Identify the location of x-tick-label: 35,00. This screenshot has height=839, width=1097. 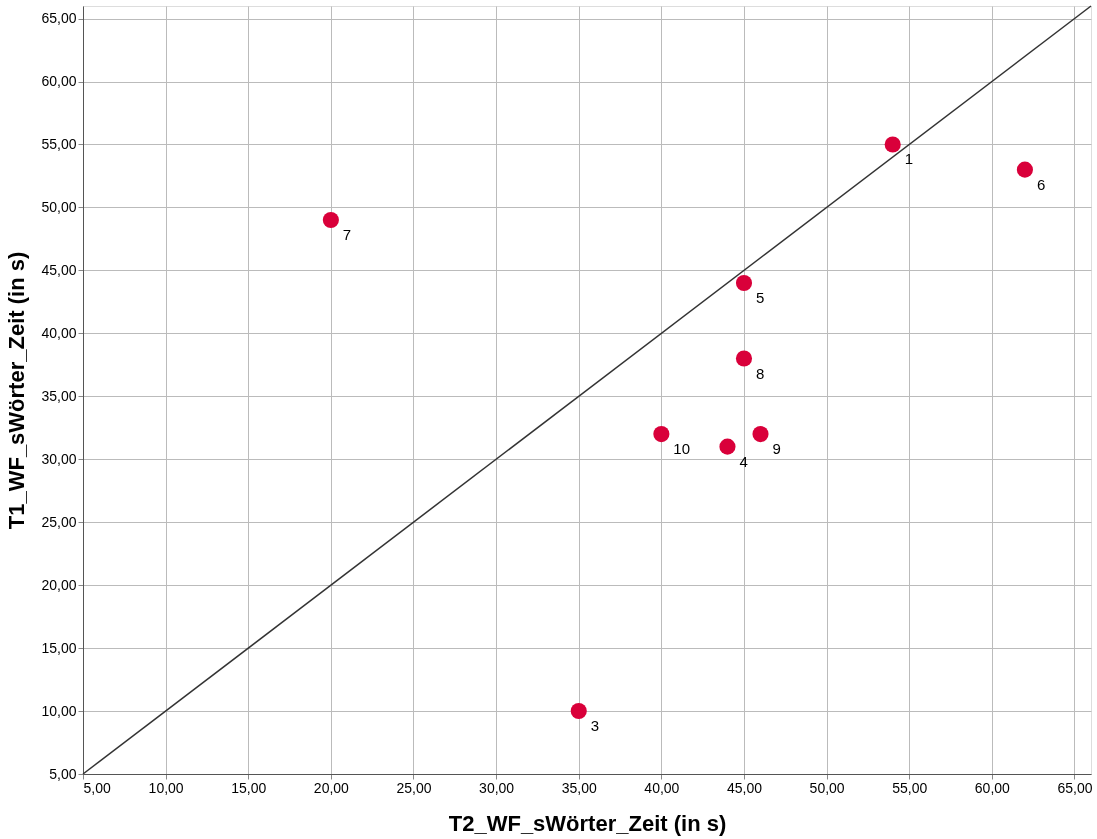
(579, 787).